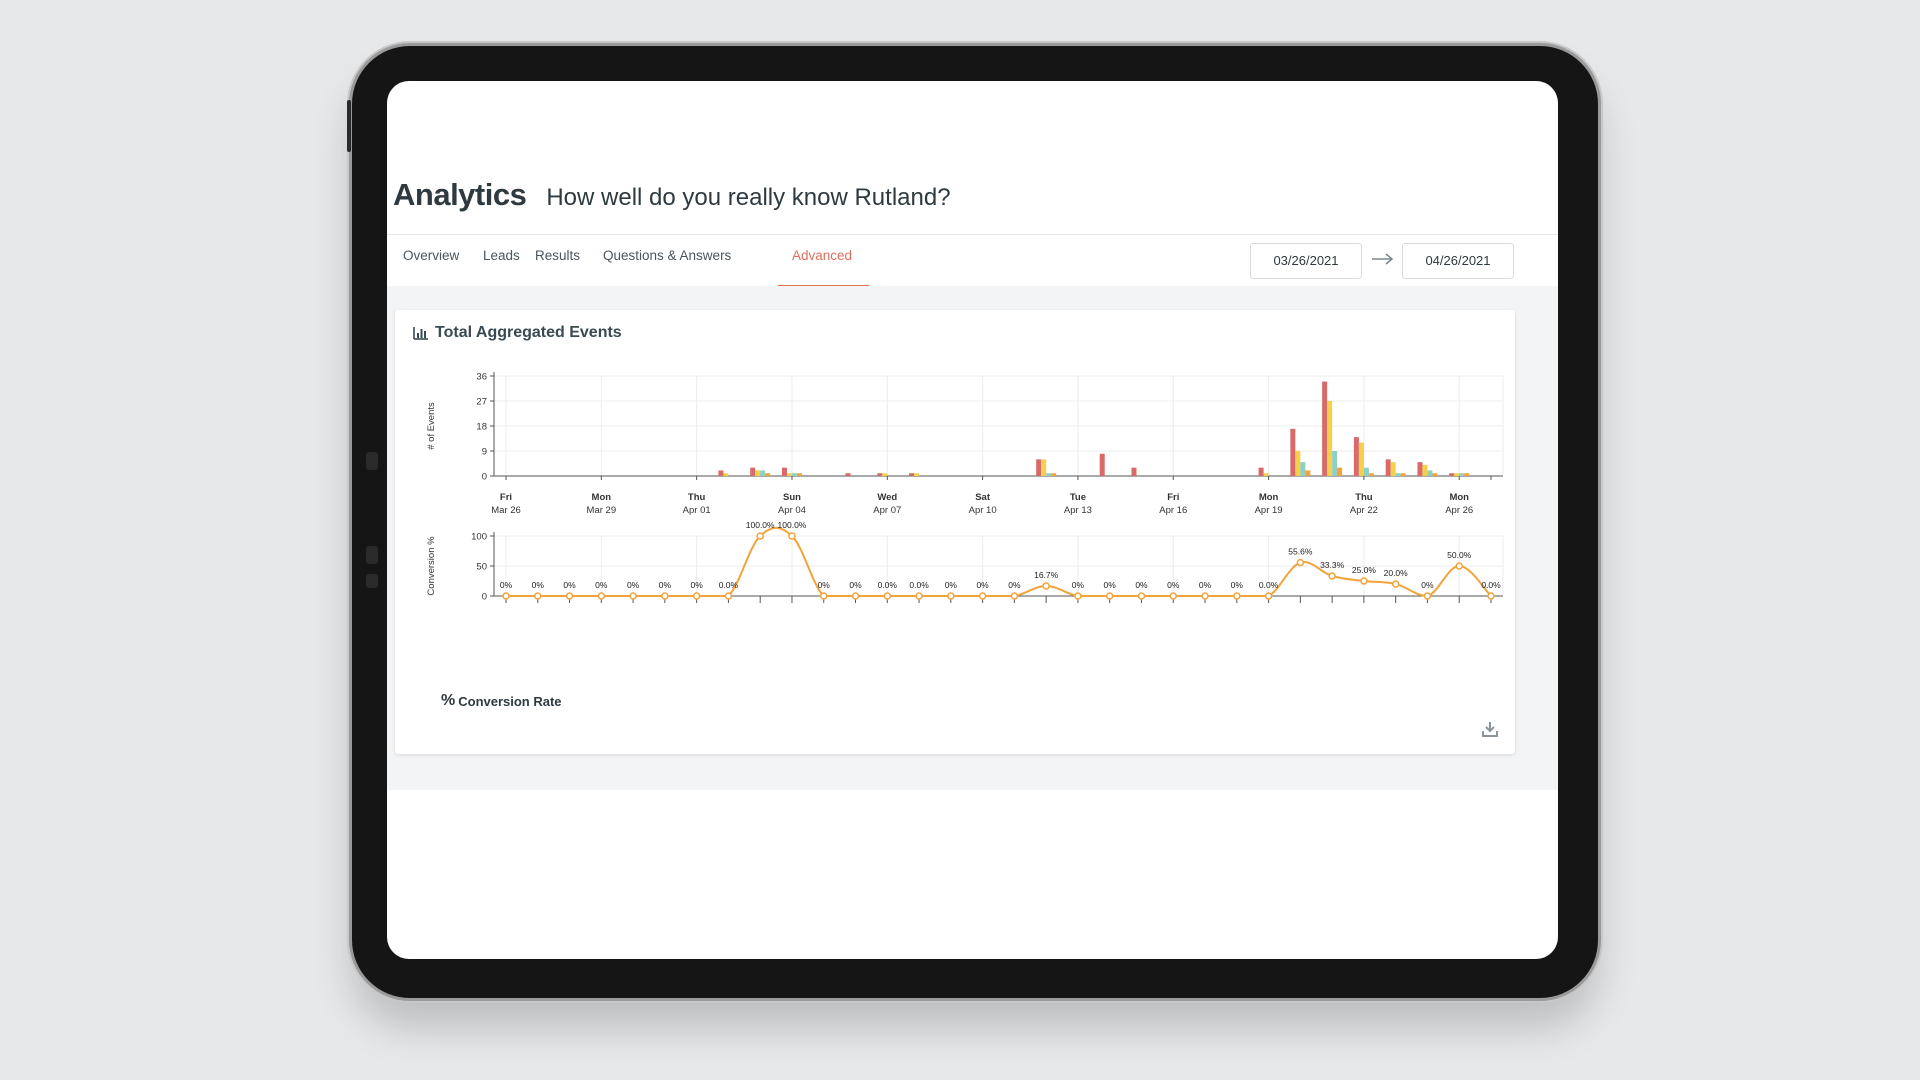 The width and height of the screenshot is (1920, 1080). What do you see at coordinates (697, 510) in the screenshot?
I see `x-tick-date: Apr 01` at bounding box center [697, 510].